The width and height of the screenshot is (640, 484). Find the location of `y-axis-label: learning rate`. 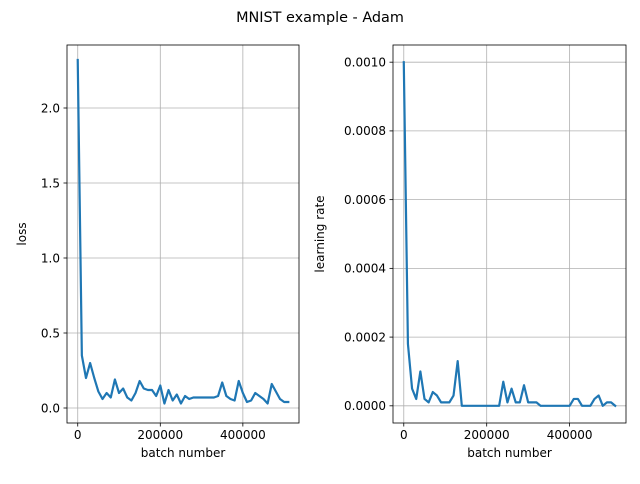

y-axis-label: learning rate is located at coordinates (320, 233).